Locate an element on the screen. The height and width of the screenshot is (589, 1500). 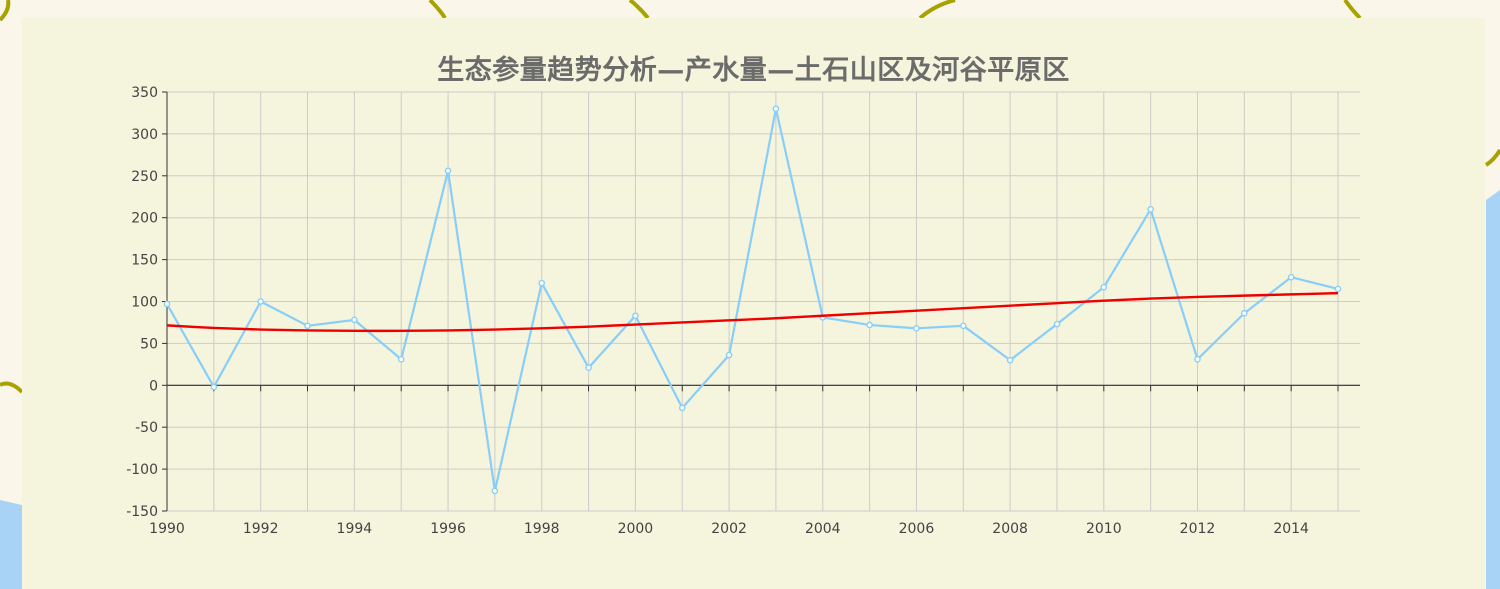
x-tick-label: 2014 is located at coordinates (1291, 529).